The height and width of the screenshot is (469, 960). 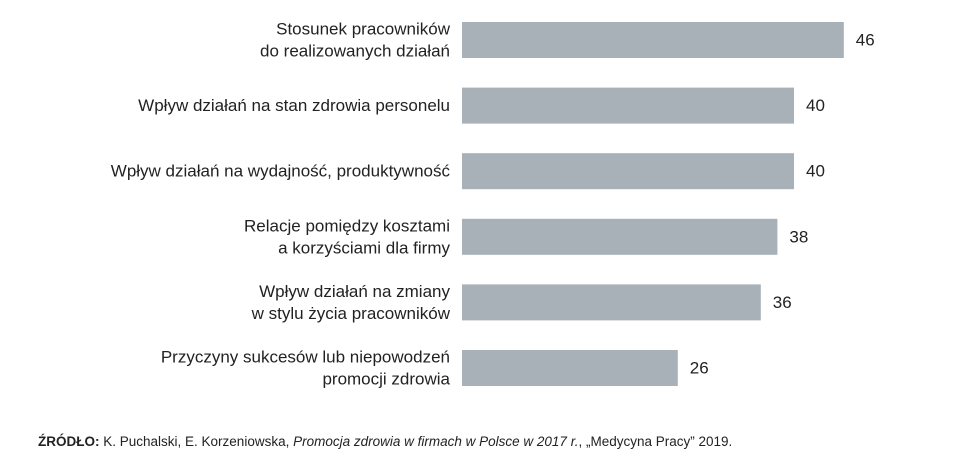 I want to click on category-label: do realizowanych działań, so click(x=355, y=51).